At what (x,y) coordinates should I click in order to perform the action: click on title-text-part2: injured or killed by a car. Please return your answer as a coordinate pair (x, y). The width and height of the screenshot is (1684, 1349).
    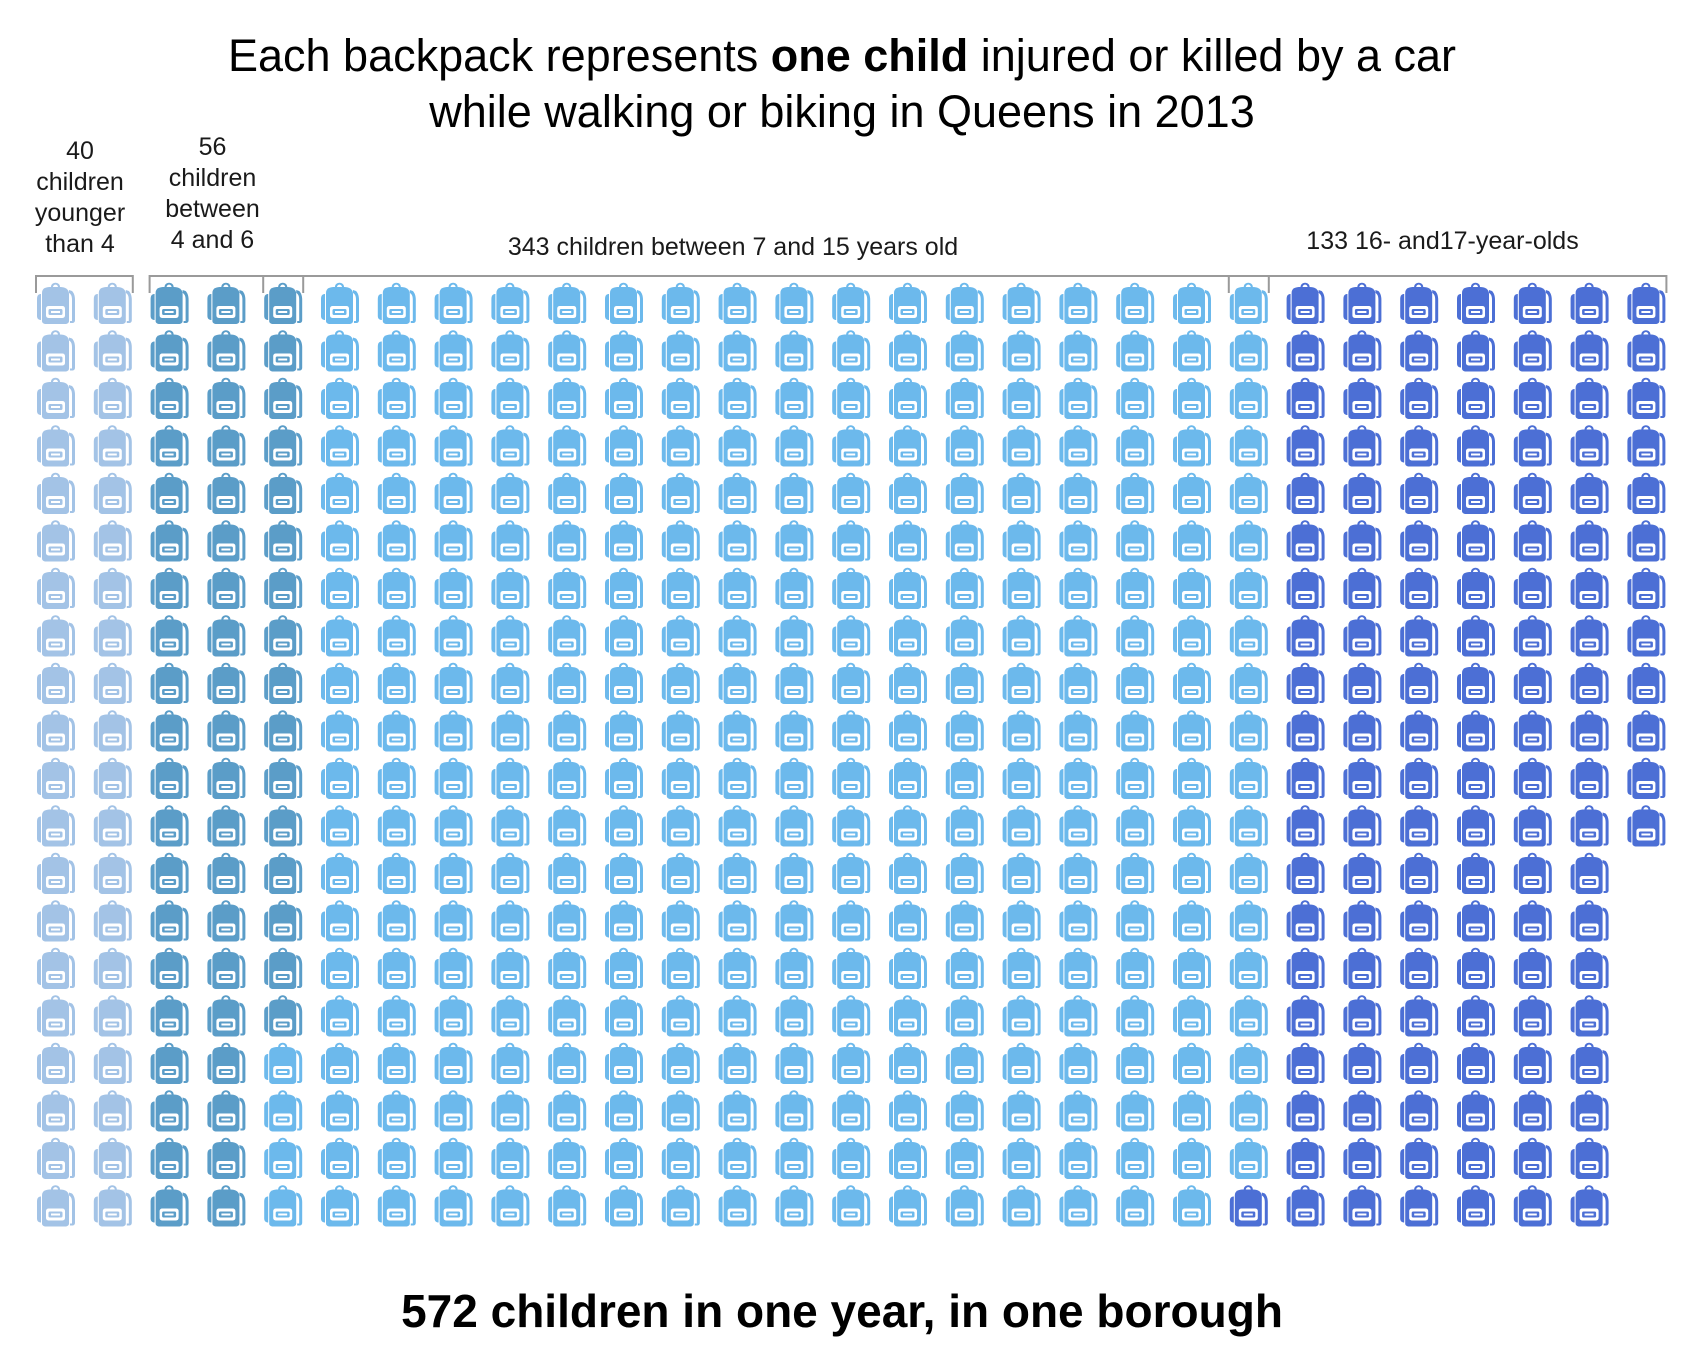
    Looking at the image, I should click on (1212, 55).